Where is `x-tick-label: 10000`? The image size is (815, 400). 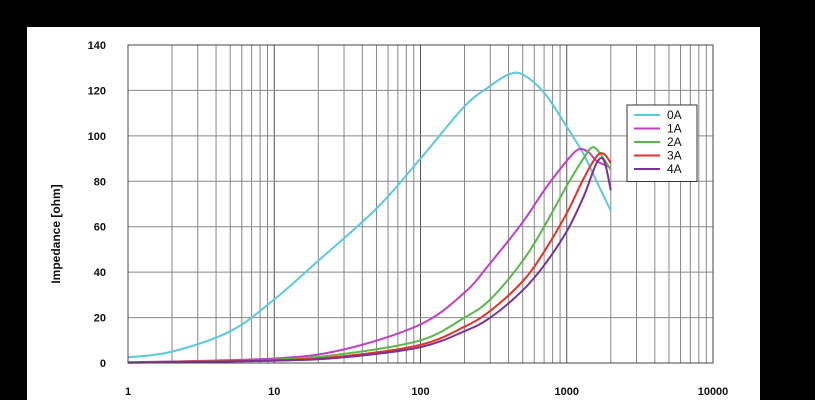
x-tick-label: 10000 is located at coordinates (713, 392).